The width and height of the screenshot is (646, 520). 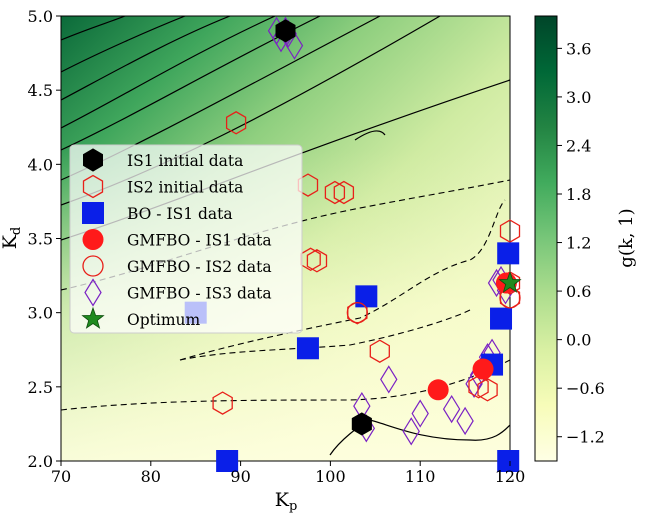 What do you see at coordinates (199, 241) in the screenshot?
I see `legend-label-gmfbo-is1-data: GMFBO - IS1 data` at bounding box center [199, 241].